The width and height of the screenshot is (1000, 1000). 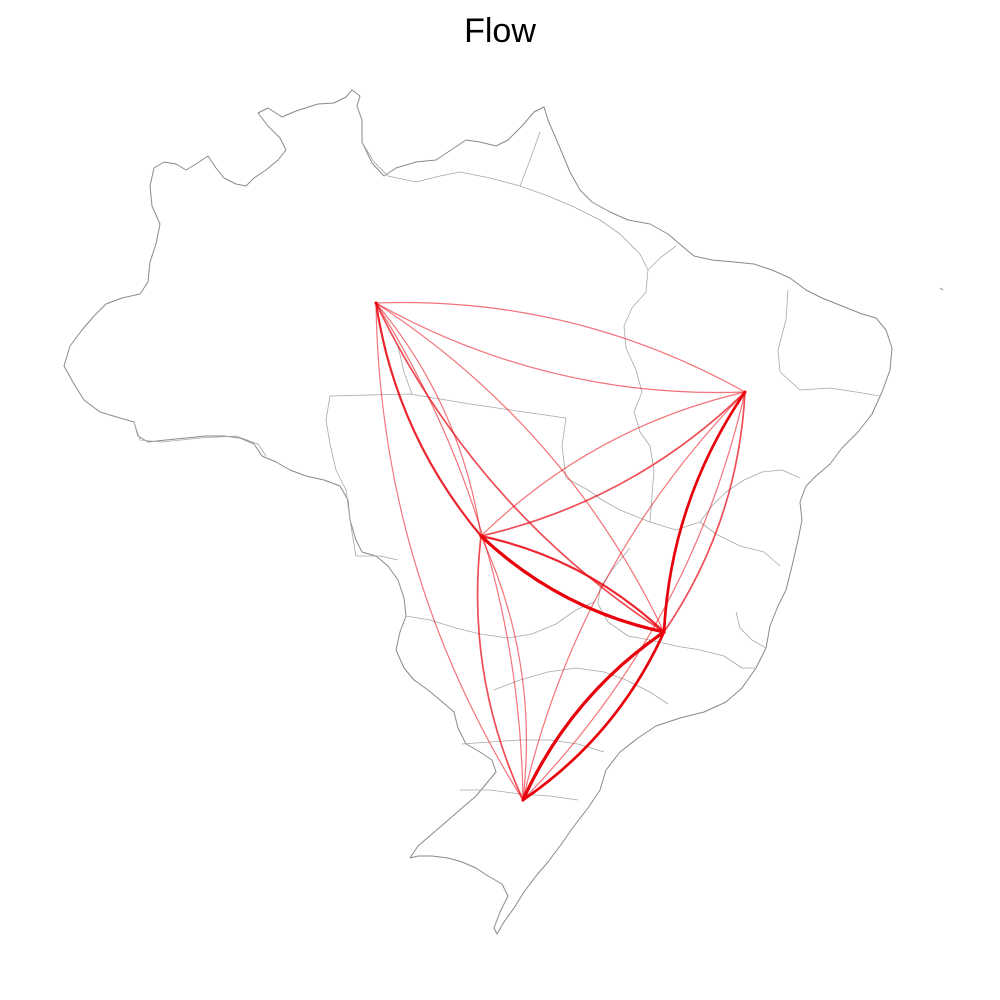 I want to click on state-border-minas, so click(x=676, y=608).